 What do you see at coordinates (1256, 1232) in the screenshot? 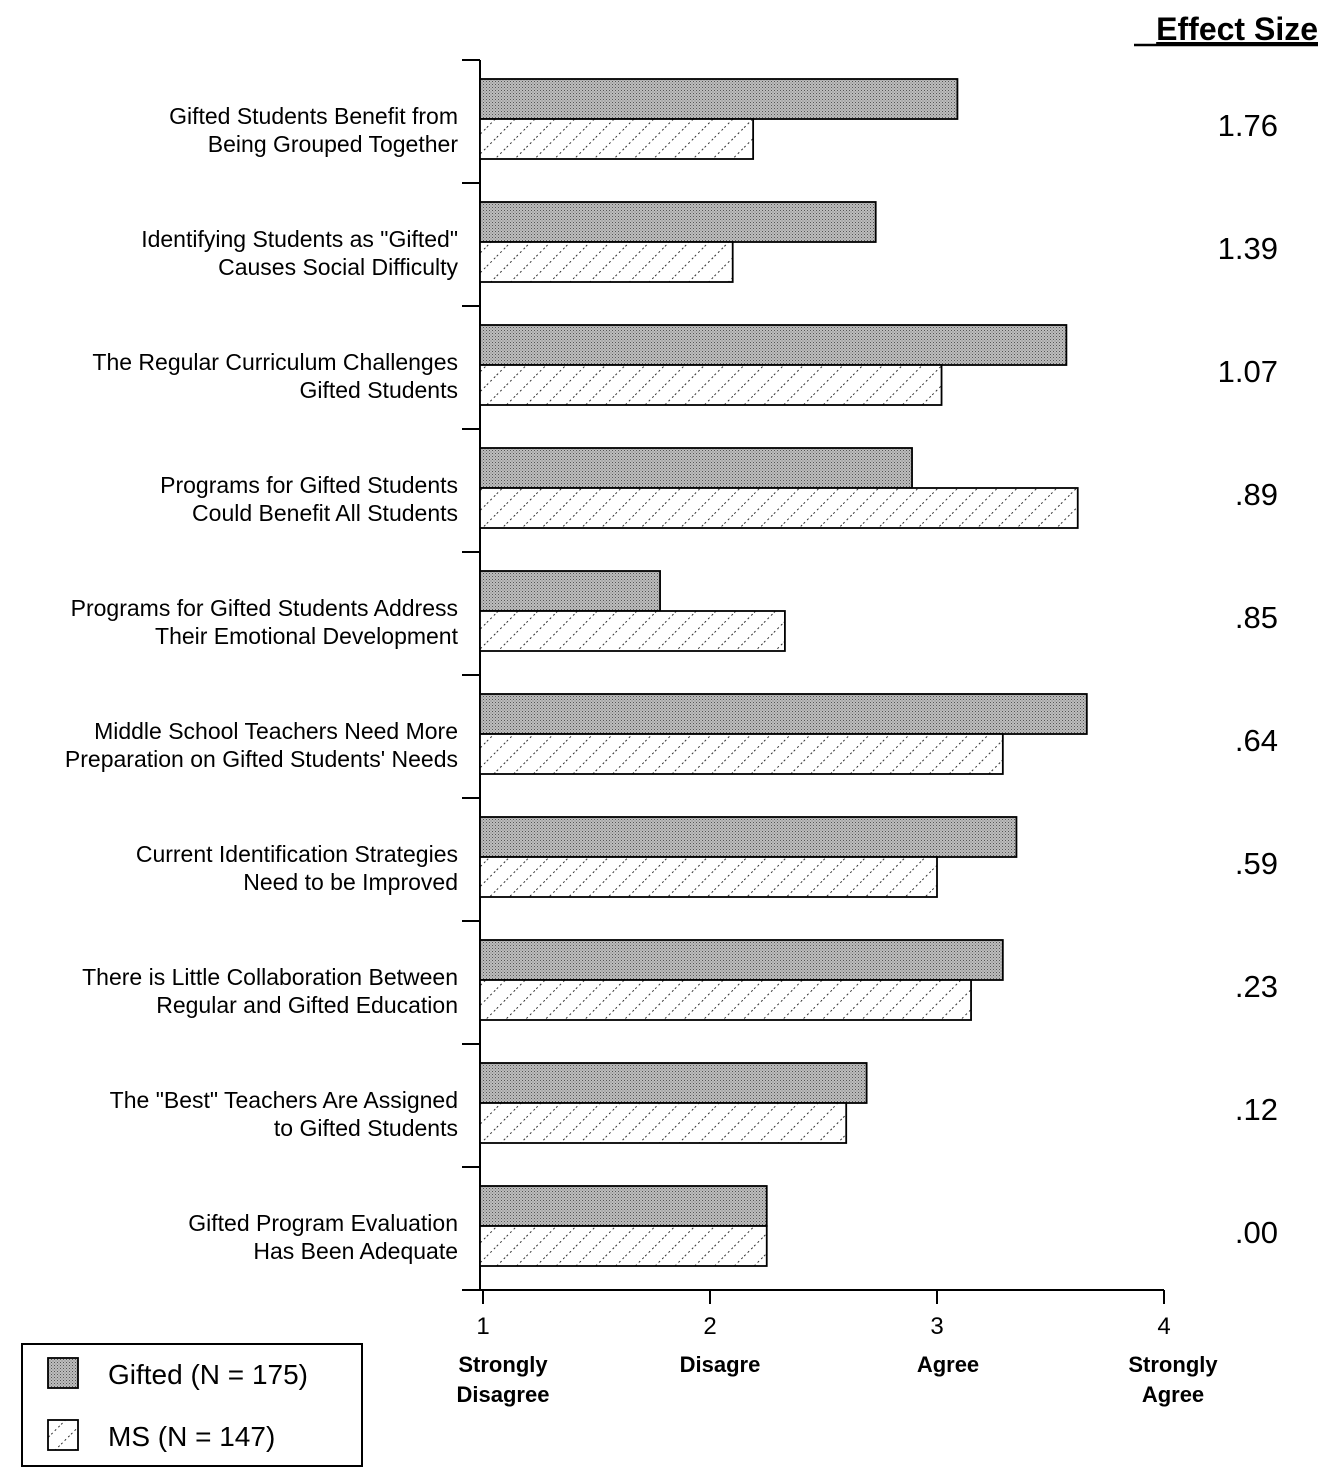
I see `effect-size-value: .00` at bounding box center [1256, 1232].